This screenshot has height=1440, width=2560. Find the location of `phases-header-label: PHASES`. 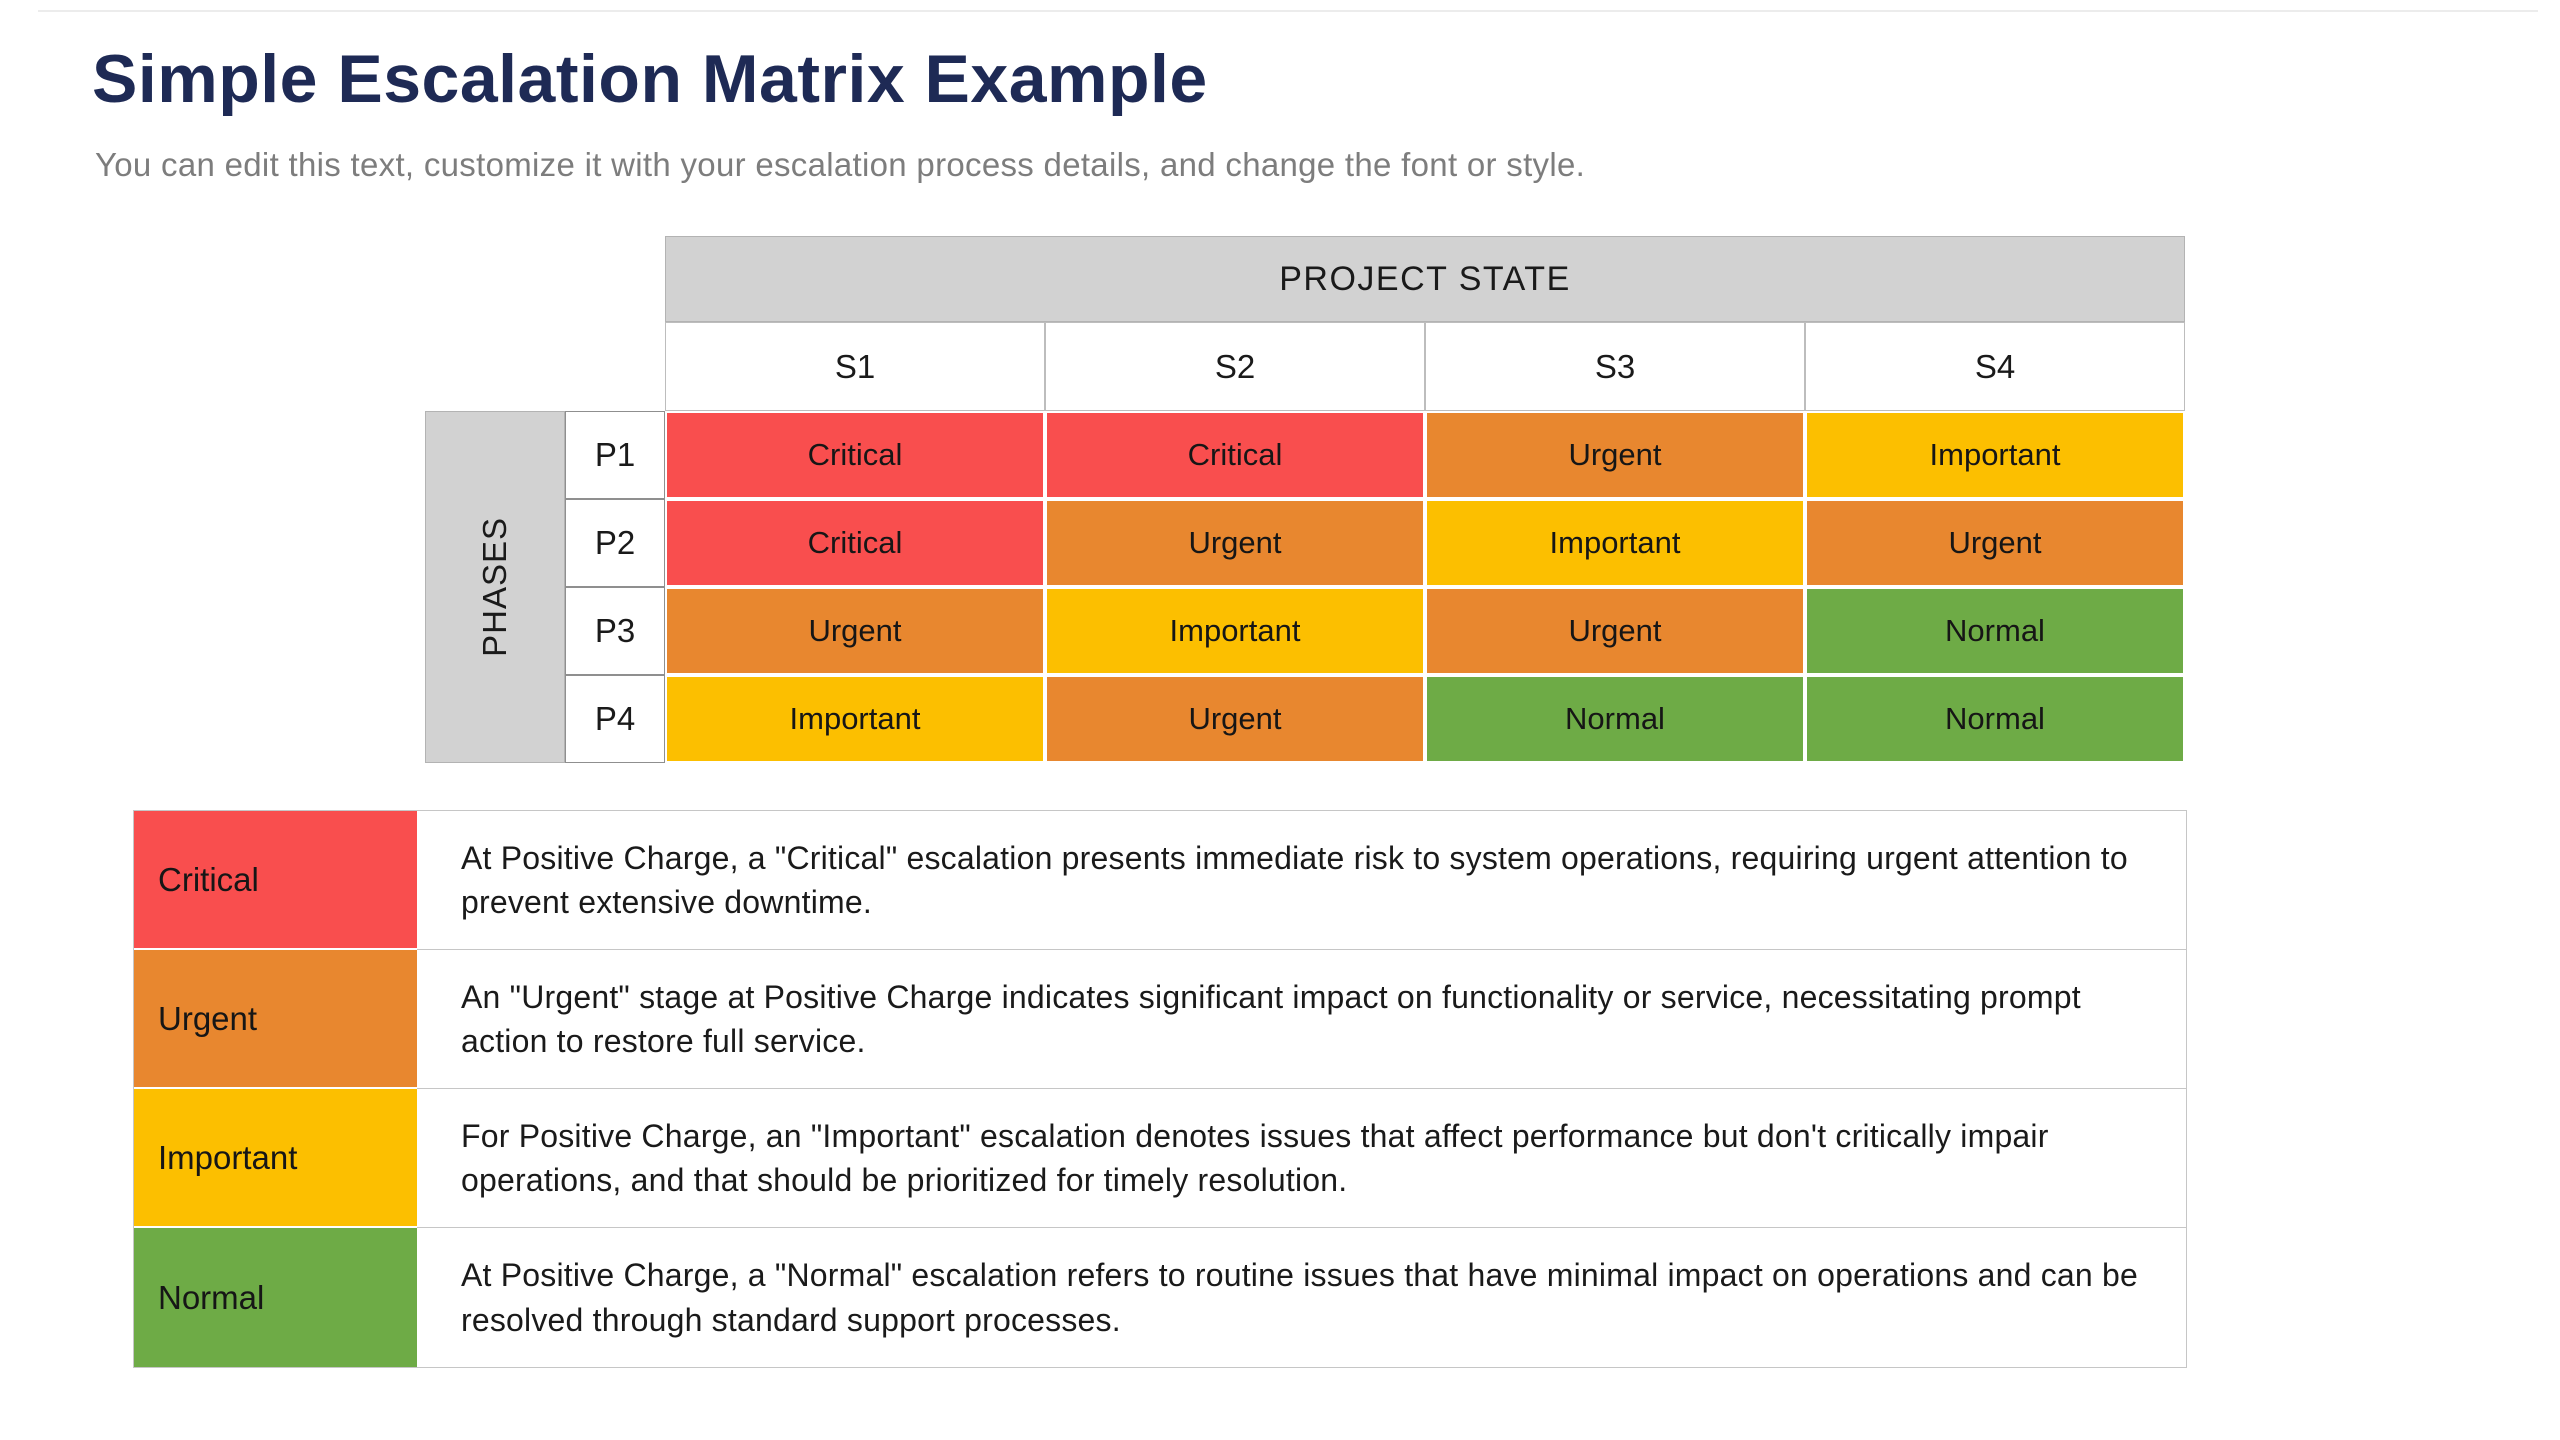

phases-header-label: PHASES is located at coordinates (494, 587).